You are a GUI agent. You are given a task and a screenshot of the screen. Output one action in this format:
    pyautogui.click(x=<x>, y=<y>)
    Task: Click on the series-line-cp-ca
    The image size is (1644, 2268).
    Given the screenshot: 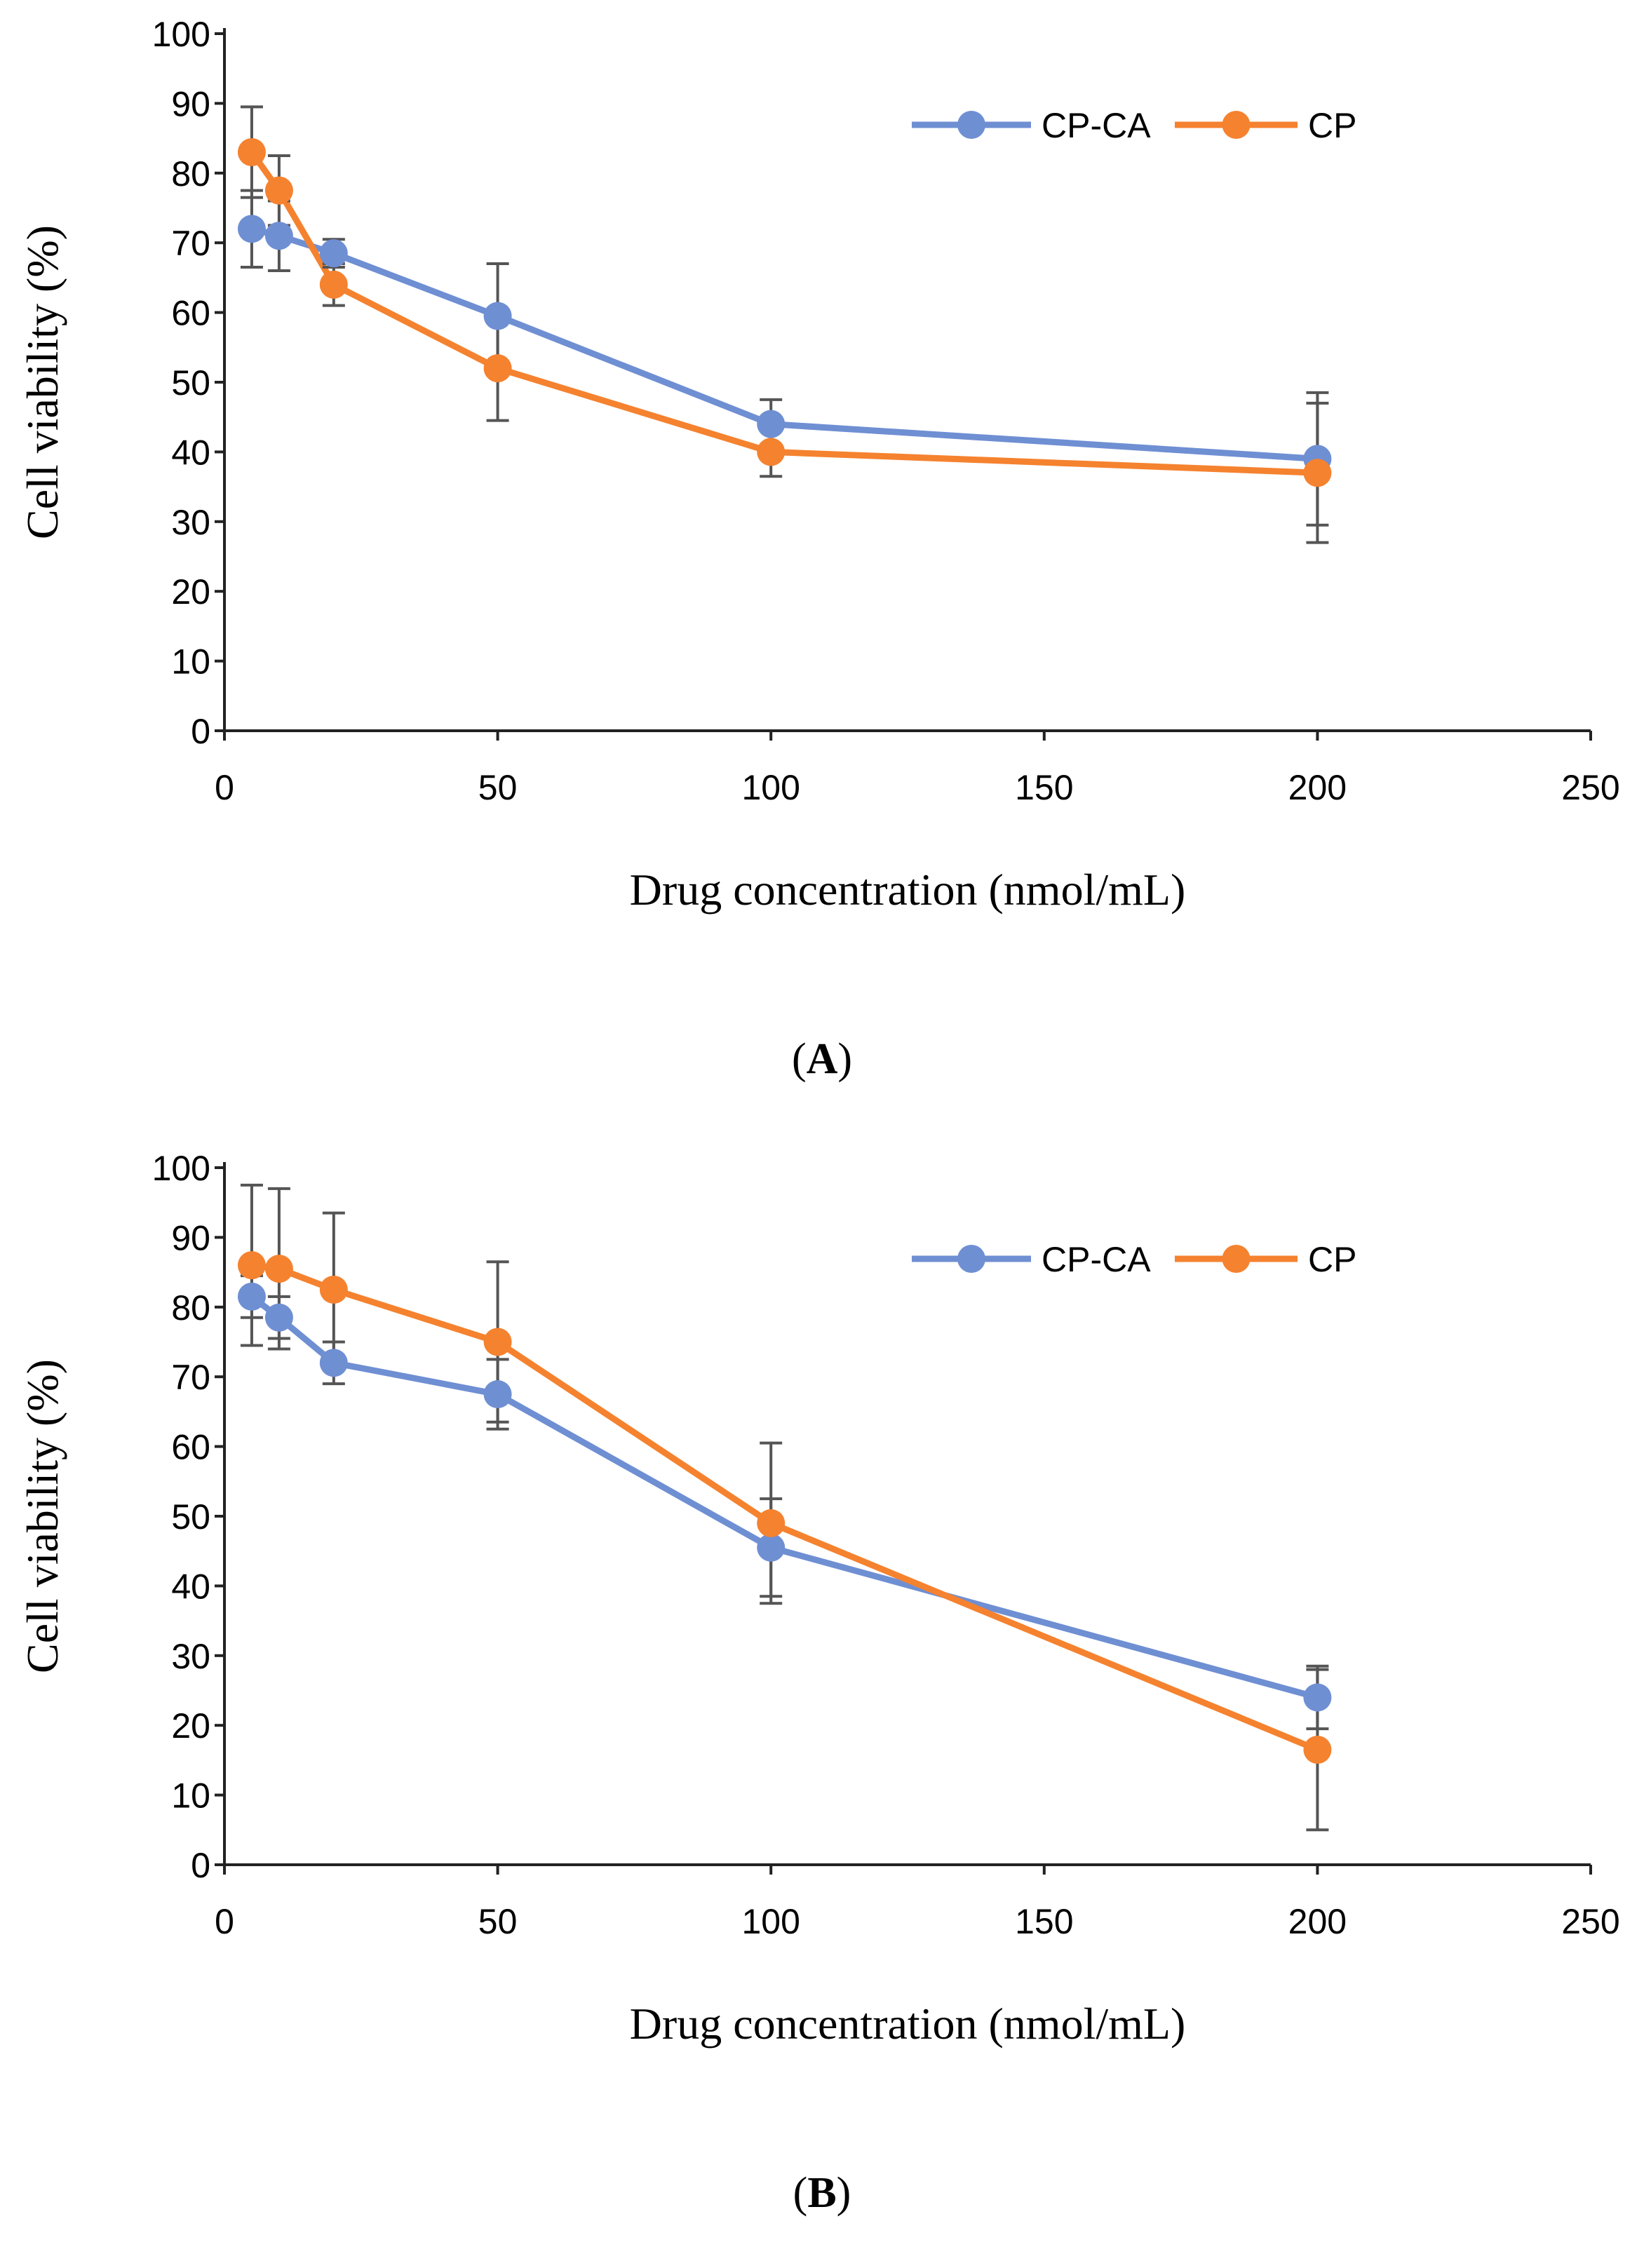 What is the action you would take?
    pyautogui.click(x=785, y=1497)
    